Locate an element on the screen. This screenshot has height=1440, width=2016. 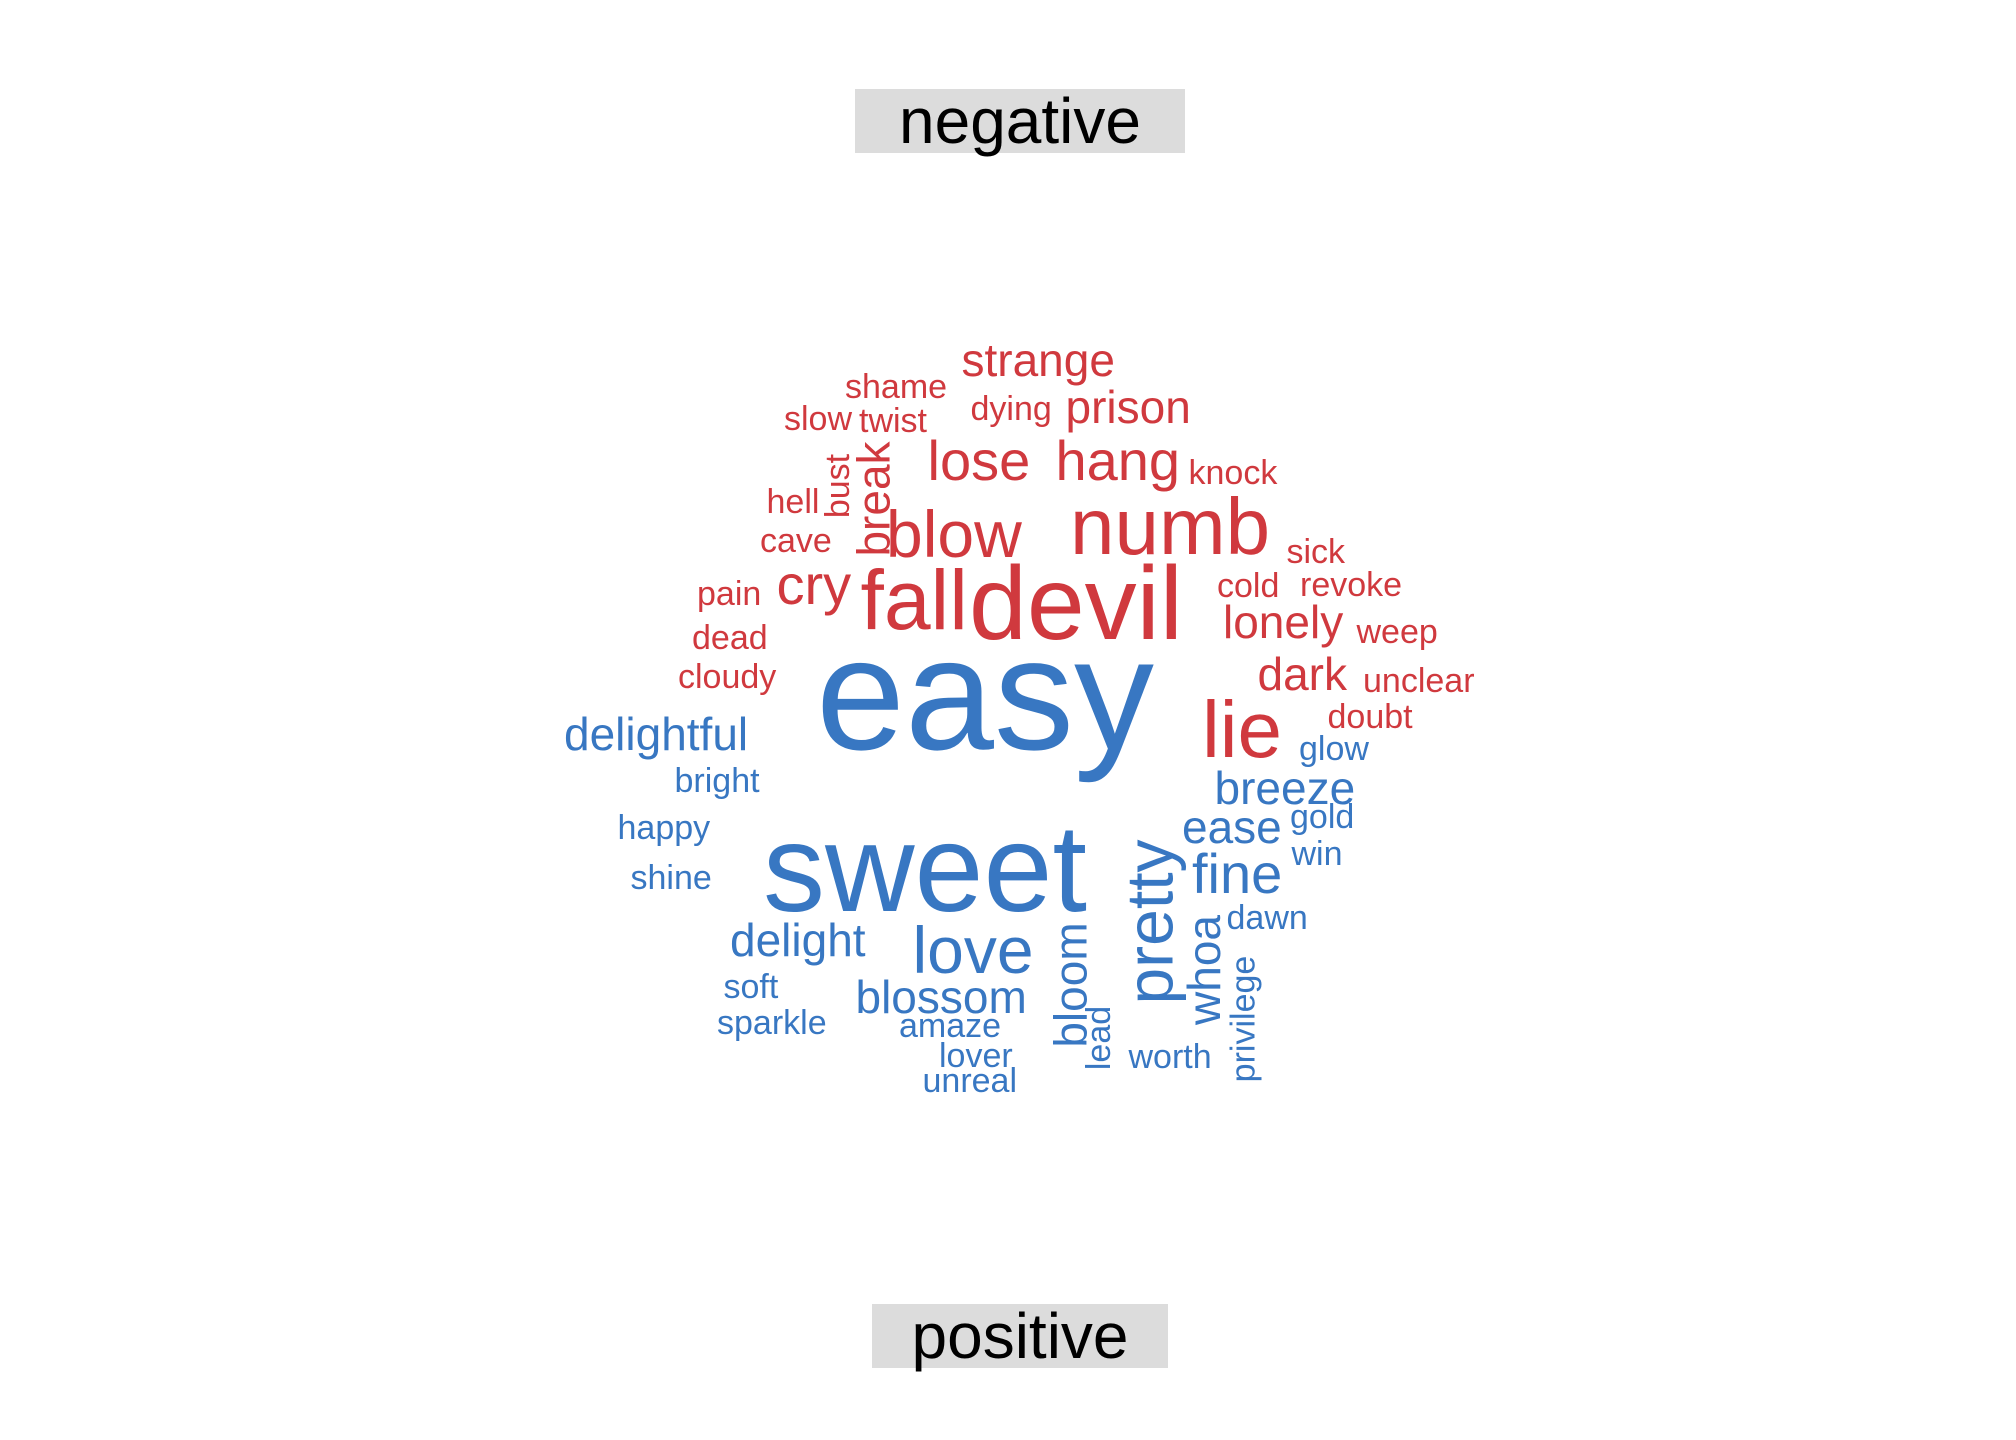
word-worth: worth is located at coordinates (1170, 1057).